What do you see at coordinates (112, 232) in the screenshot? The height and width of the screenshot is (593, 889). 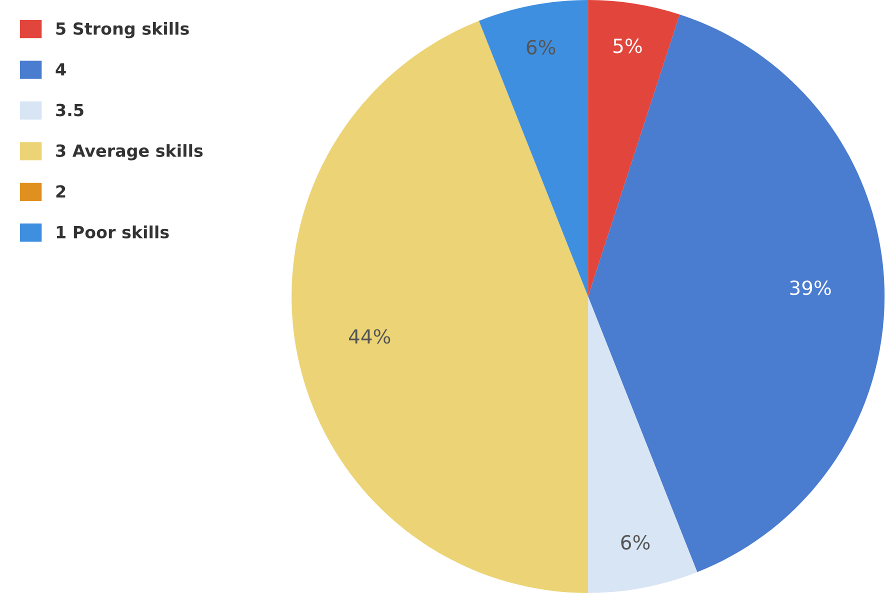 I see `legend-label: 1 Poor skills` at bounding box center [112, 232].